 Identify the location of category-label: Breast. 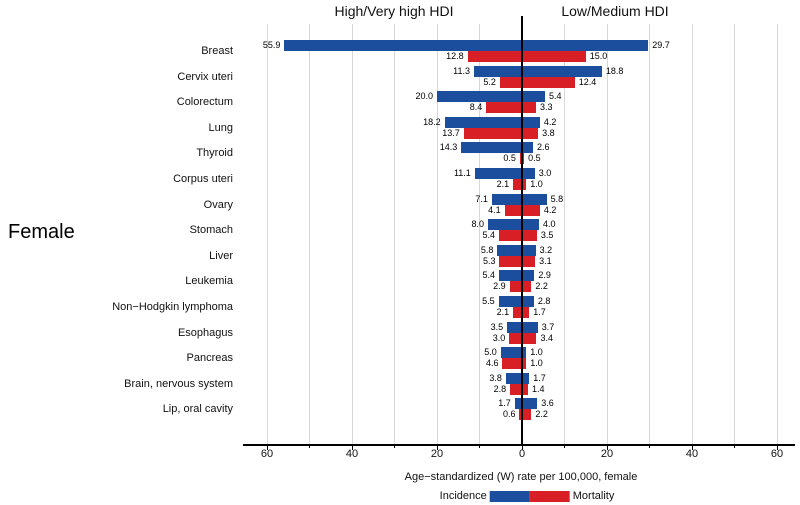
(217, 51).